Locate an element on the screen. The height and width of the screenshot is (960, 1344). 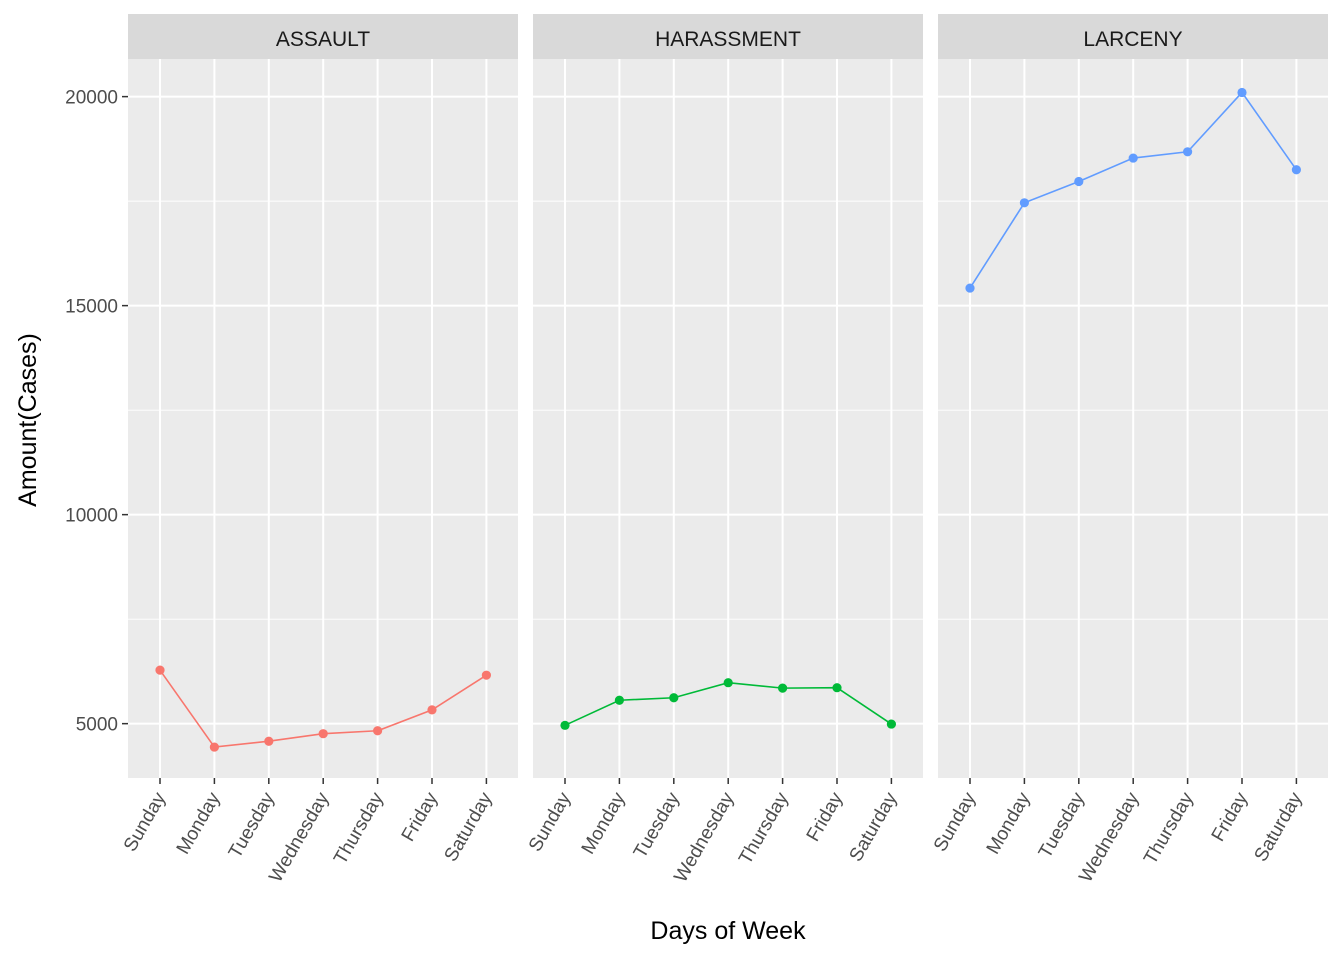
x-axis-title: Days of Week is located at coordinates (728, 931).